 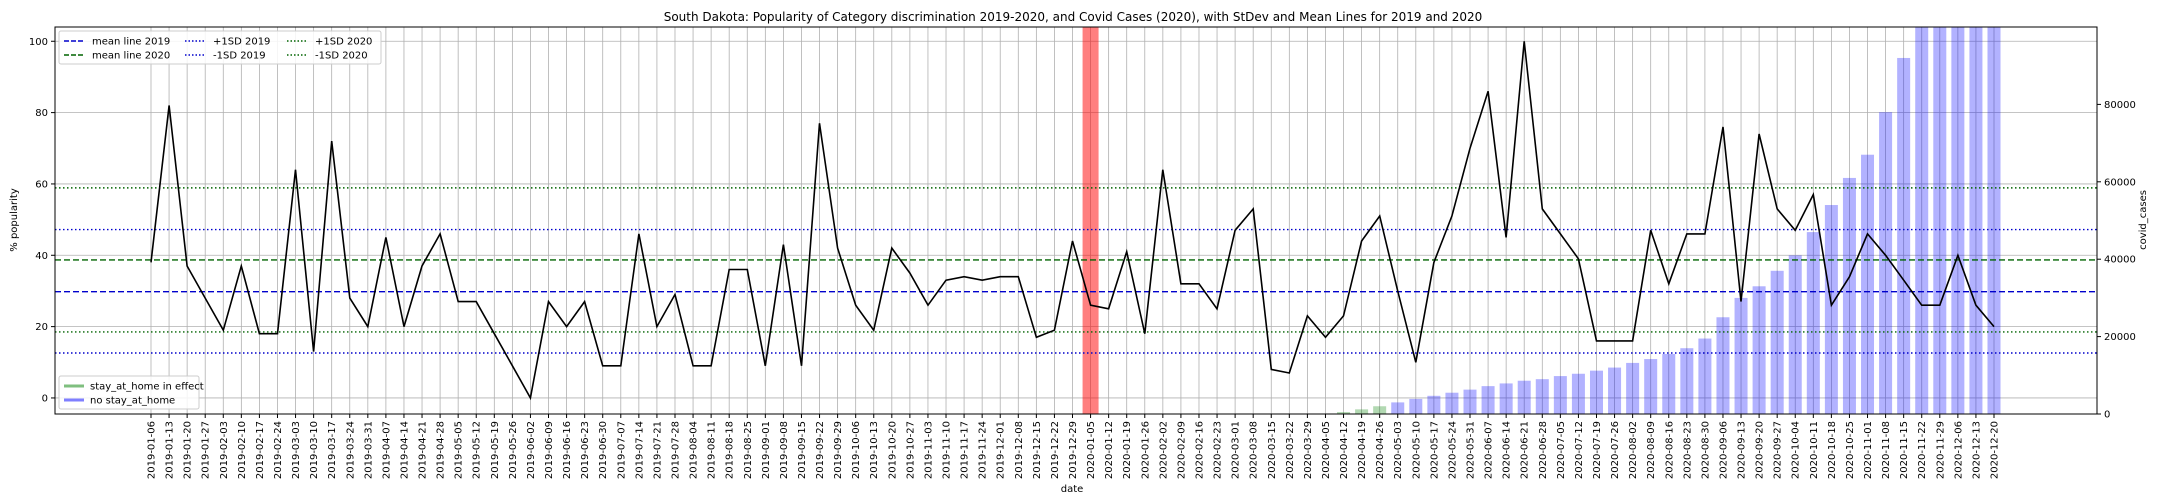 I want to click on x-tick-label: 2019-12-01, so click(x=1001, y=450).